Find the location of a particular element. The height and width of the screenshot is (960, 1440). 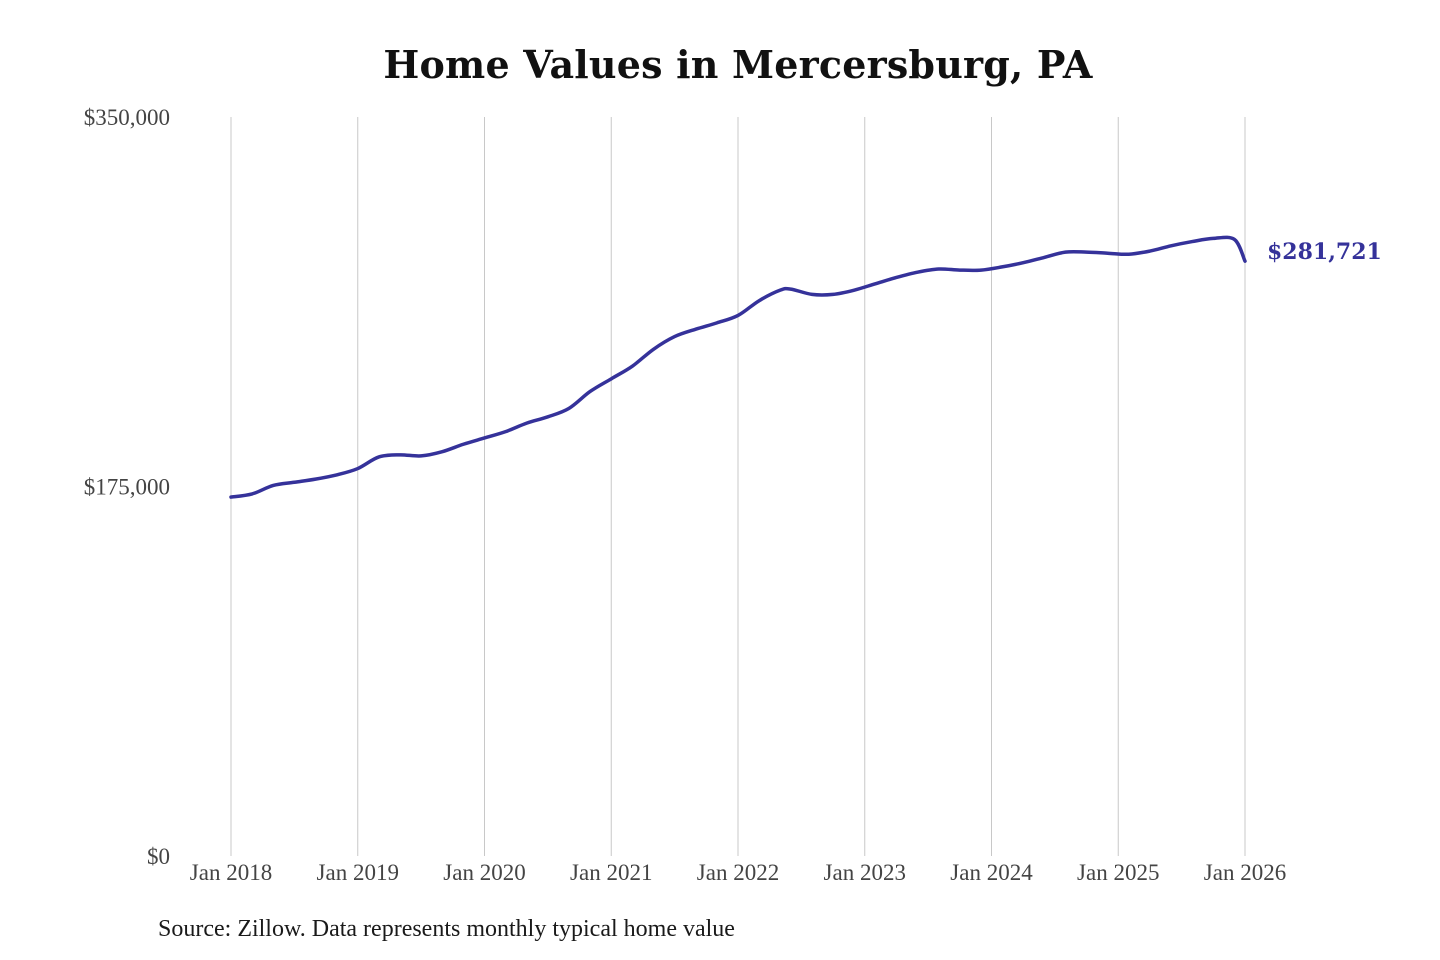

y-tick-label: $350,000 is located at coordinates (127, 117).